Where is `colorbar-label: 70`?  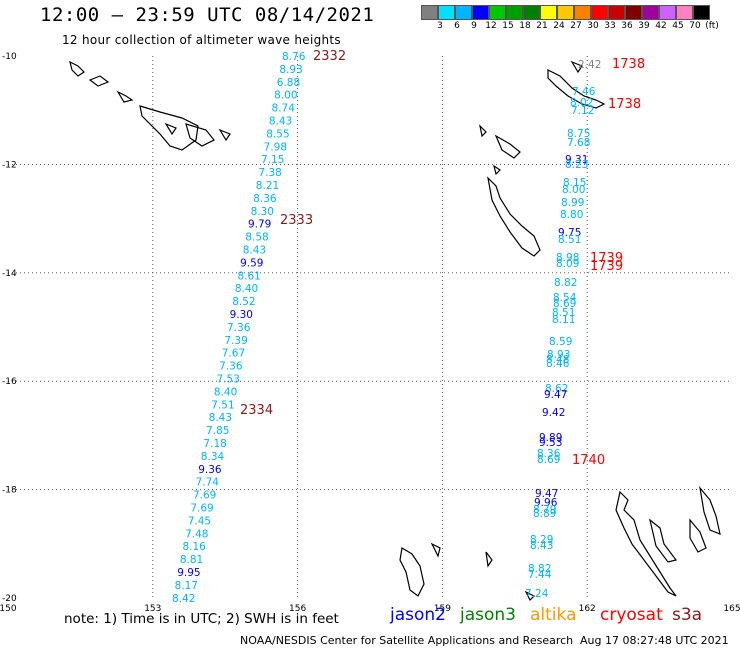 colorbar-label: 70 is located at coordinates (695, 26).